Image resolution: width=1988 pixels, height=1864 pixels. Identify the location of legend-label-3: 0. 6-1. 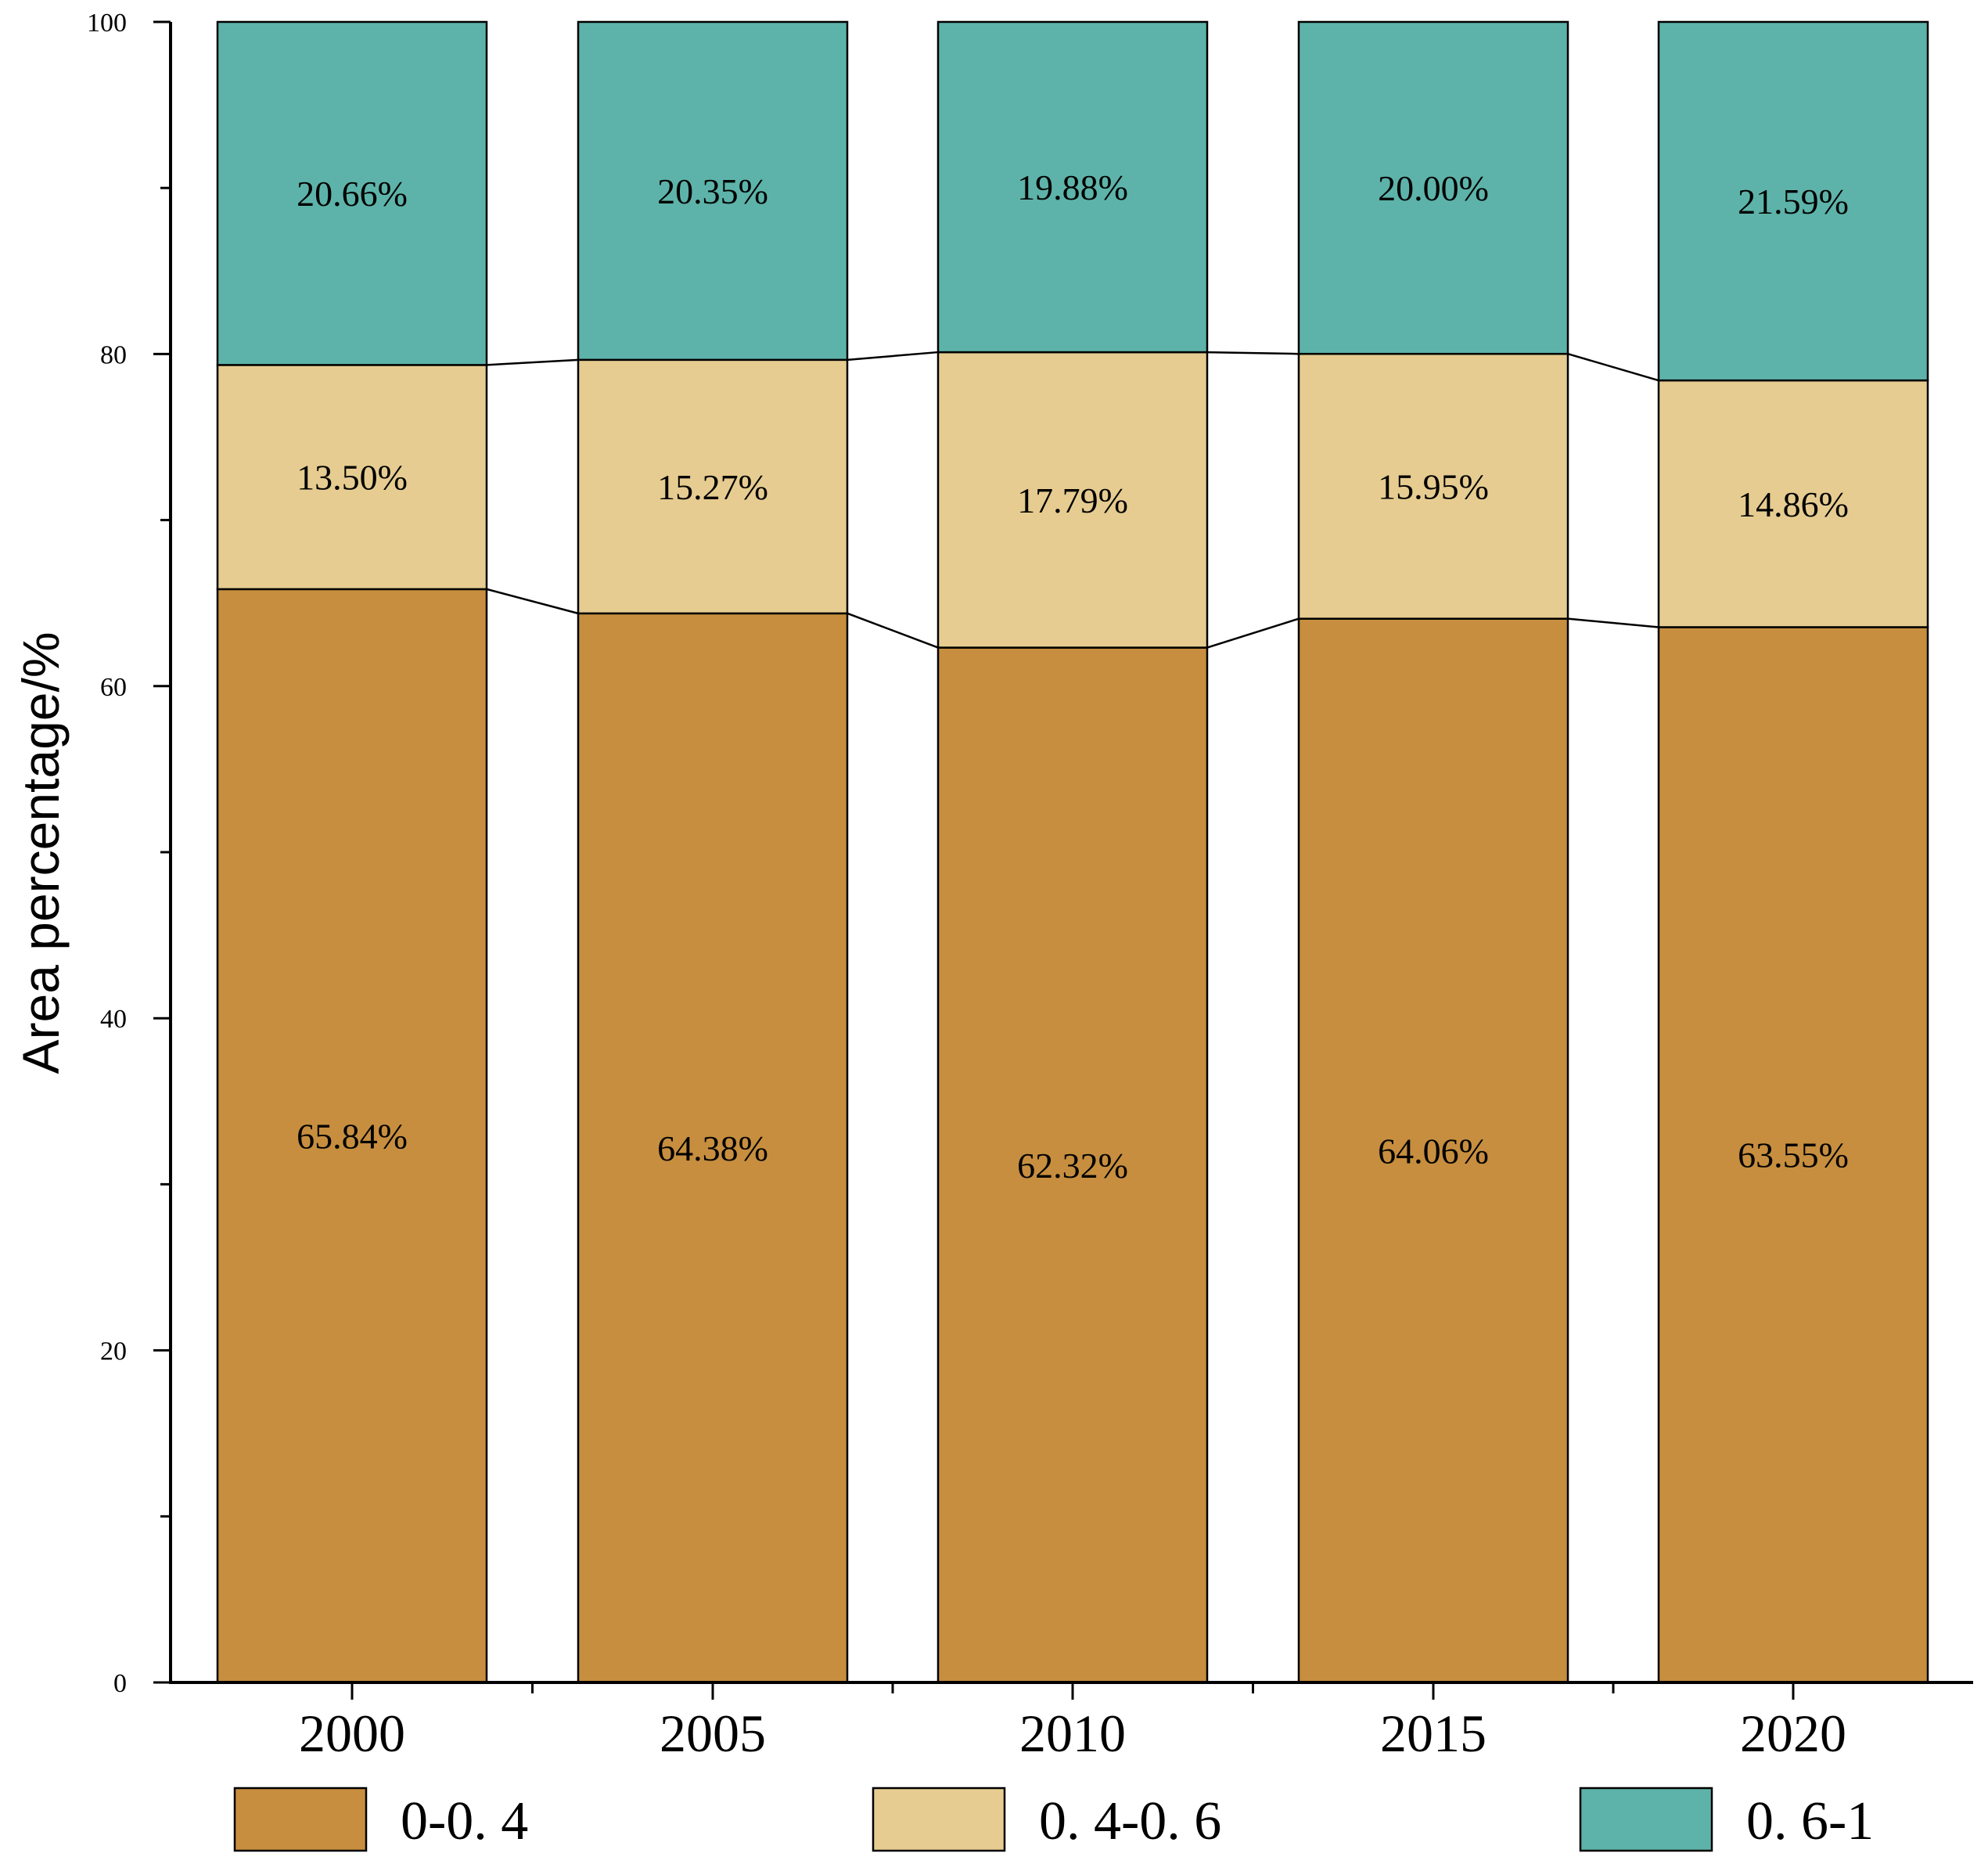
(1810, 1821).